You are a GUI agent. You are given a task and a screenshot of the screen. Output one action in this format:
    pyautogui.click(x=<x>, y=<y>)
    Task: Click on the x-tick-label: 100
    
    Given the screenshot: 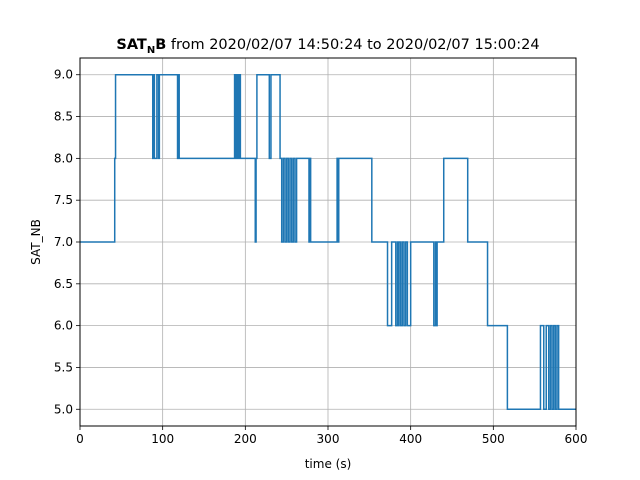 What is the action you would take?
    pyautogui.click(x=162, y=439)
    